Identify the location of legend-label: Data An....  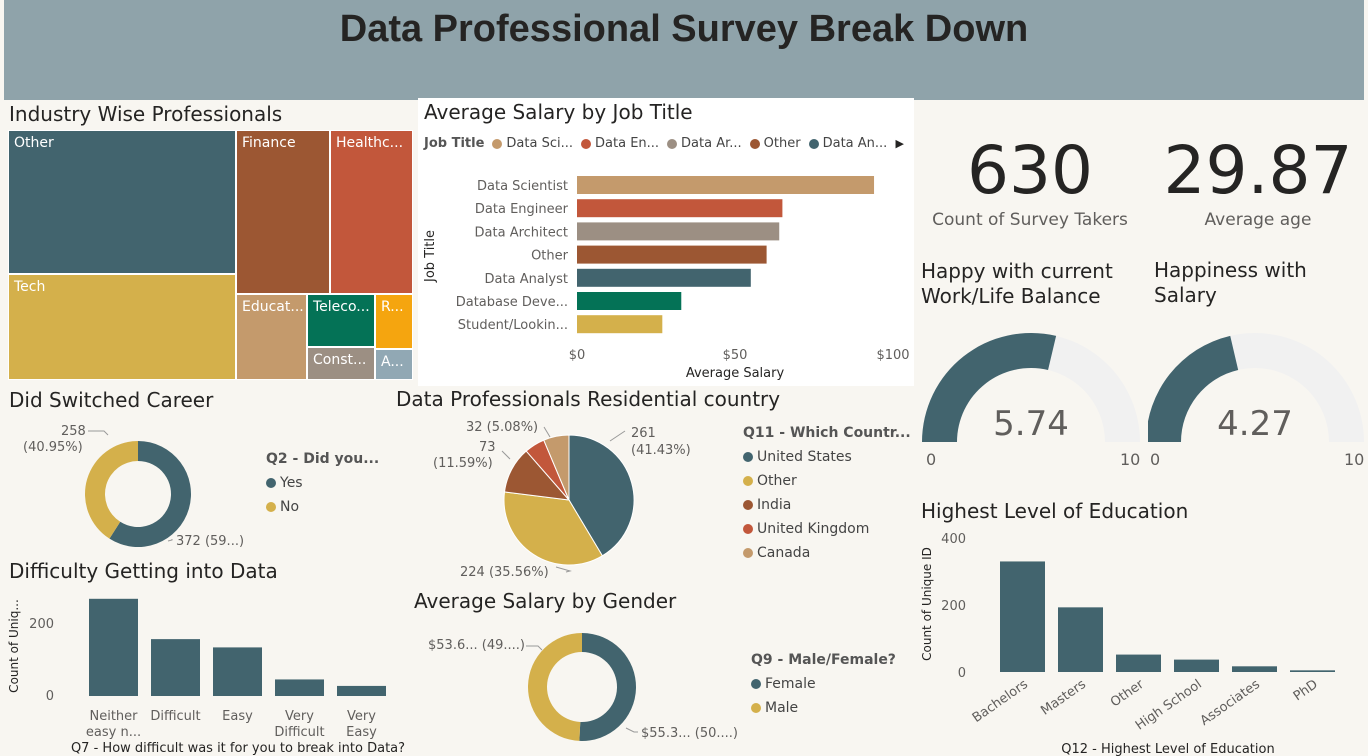
(855, 143).